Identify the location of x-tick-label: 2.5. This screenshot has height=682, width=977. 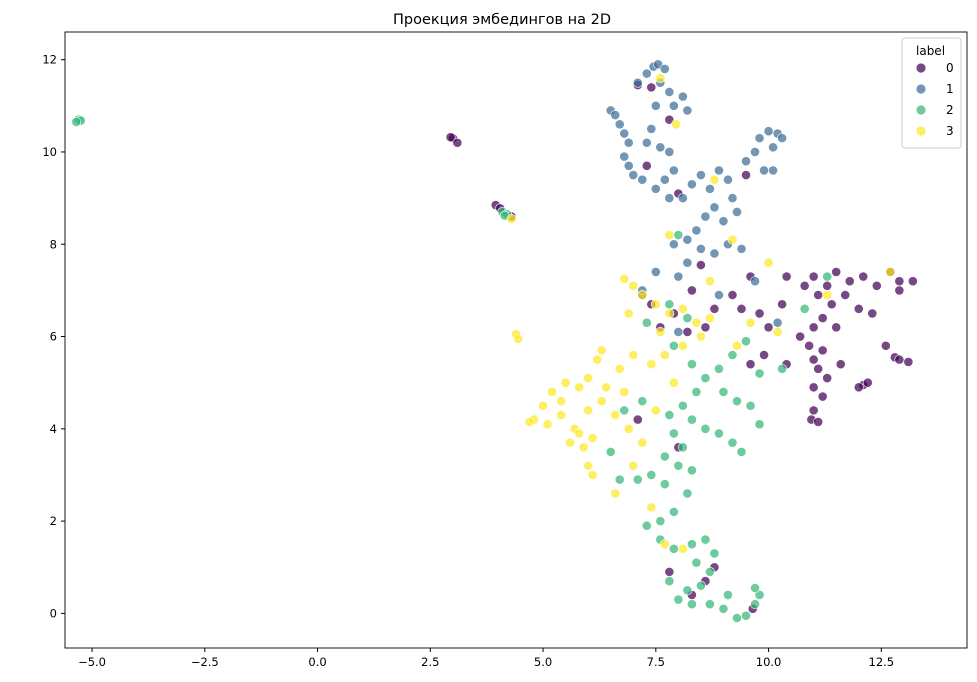
(430, 662).